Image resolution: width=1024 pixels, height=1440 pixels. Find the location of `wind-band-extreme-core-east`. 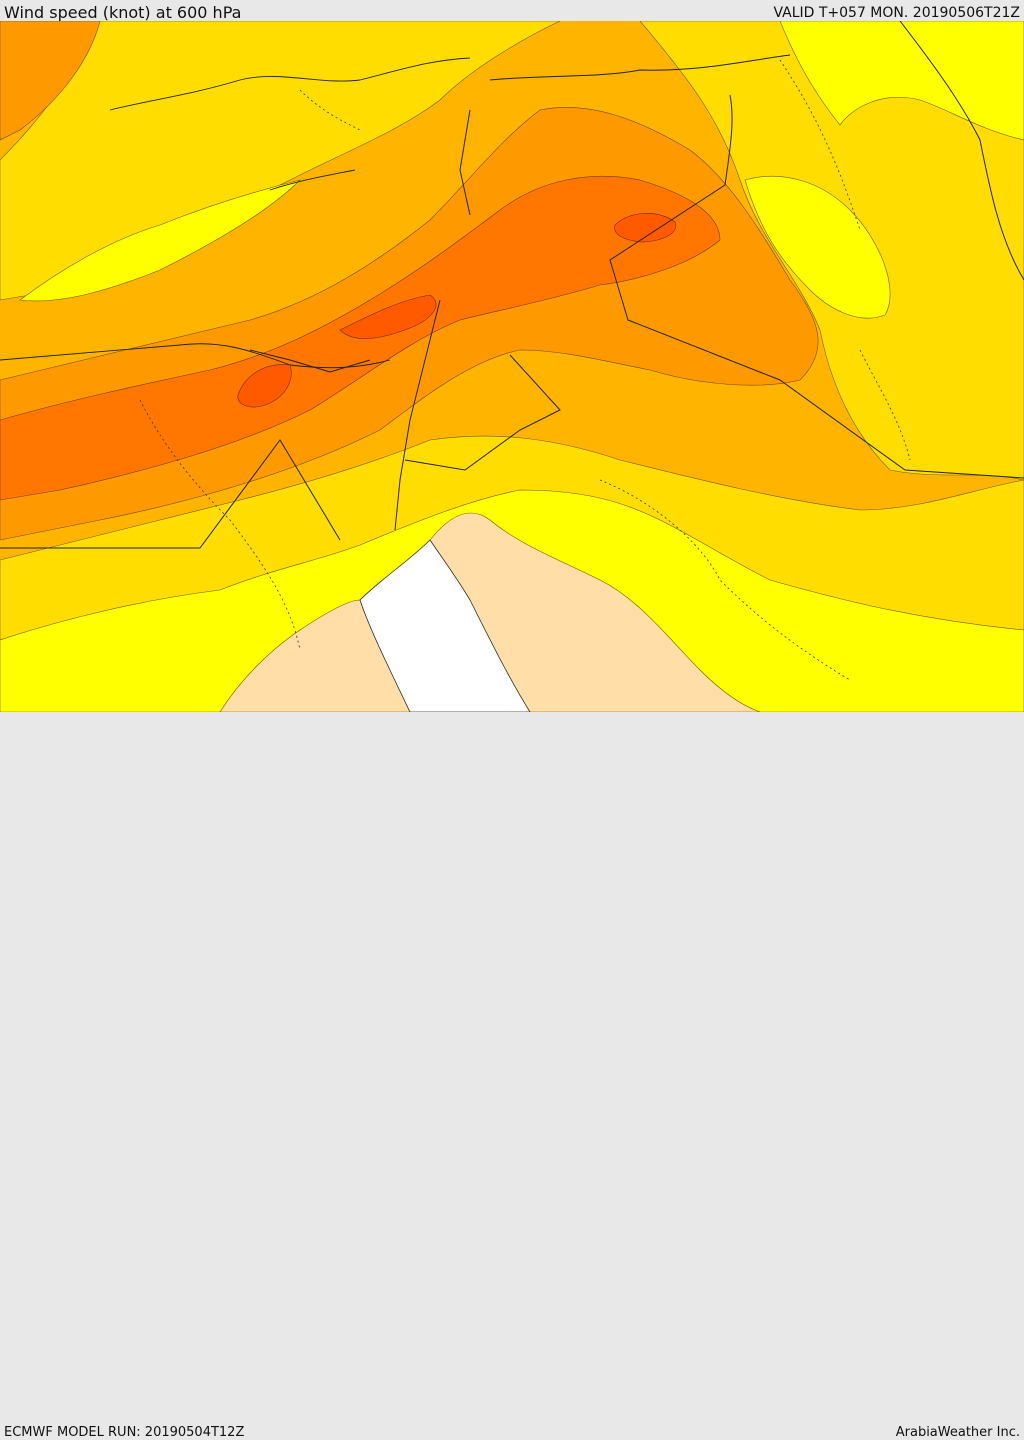

wind-band-extreme-core-east is located at coordinates (645, 228).